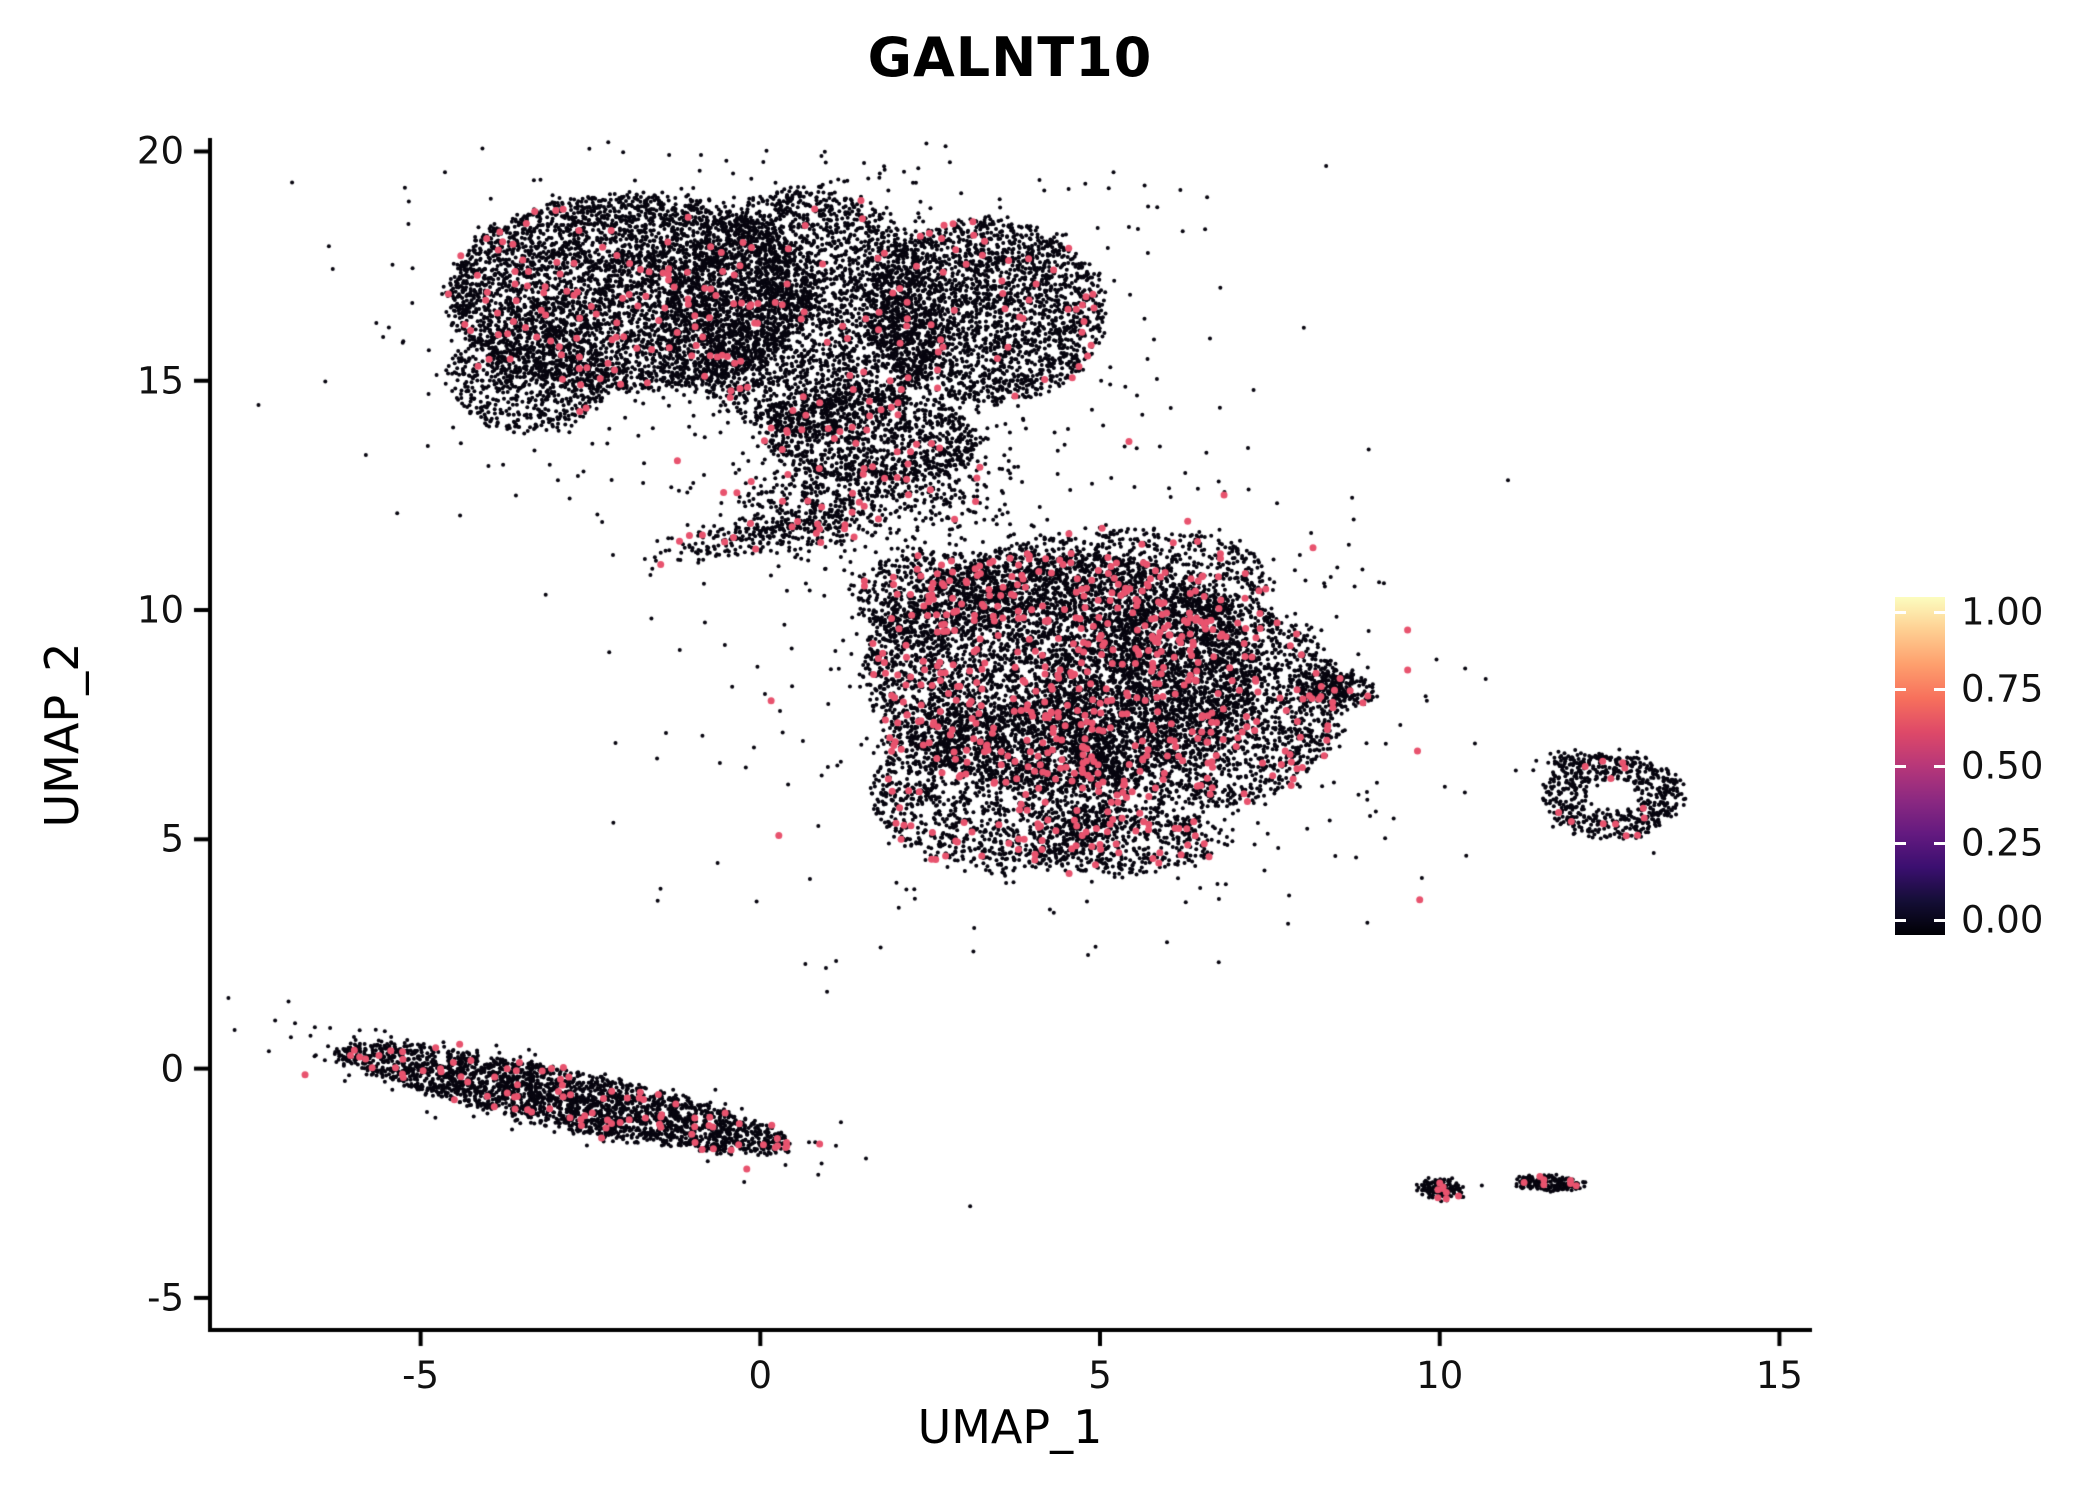 Image resolution: width=2100 pixels, height=1500 pixels. Describe the element at coordinates (1010, 1427) in the screenshot. I see `x-axis-title: UMAP_1` at that location.